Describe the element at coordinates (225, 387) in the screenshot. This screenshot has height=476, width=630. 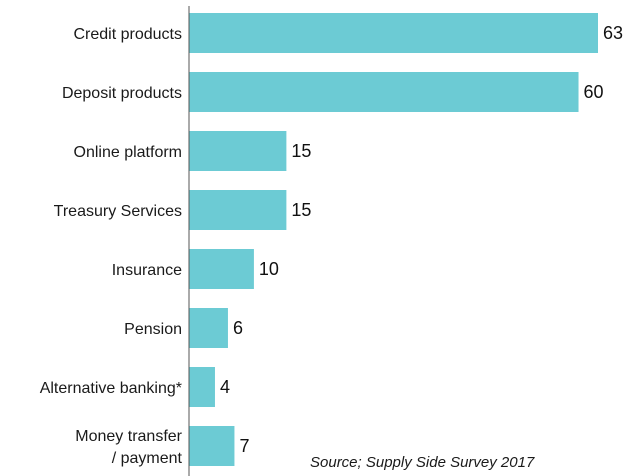
I see `value-label-alternative-banking: 4` at that location.